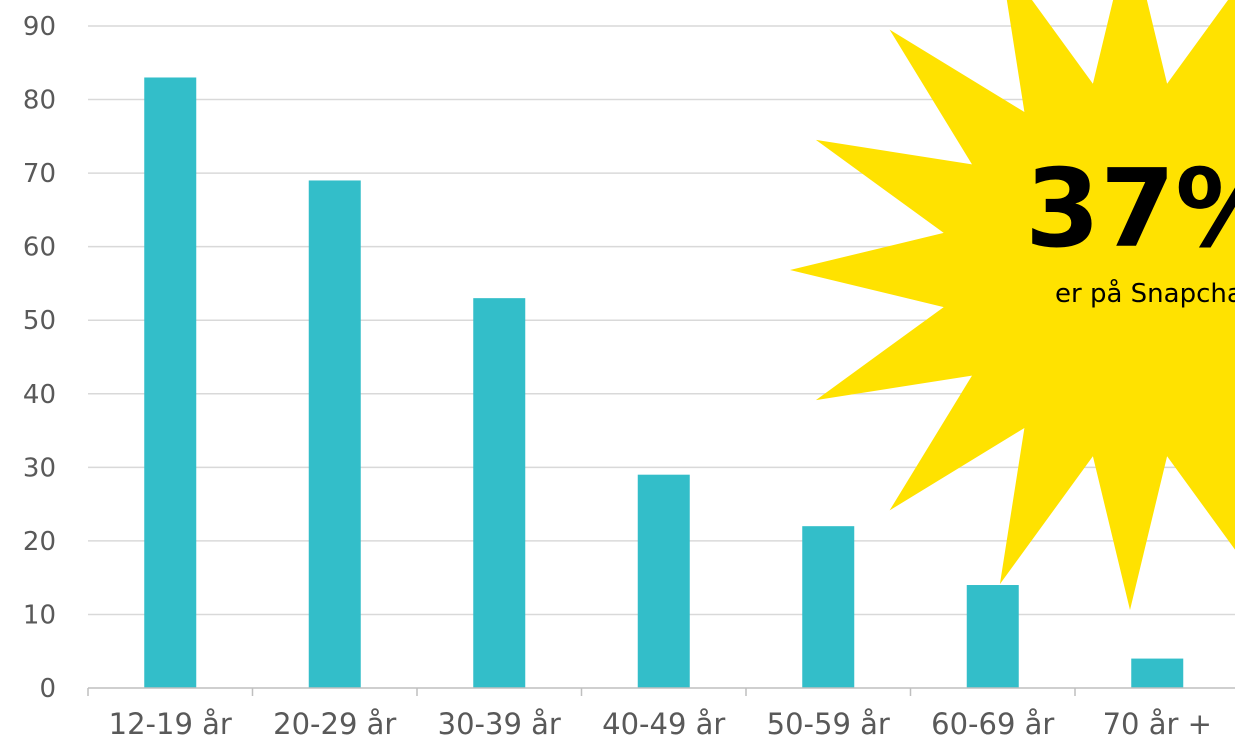 This screenshot has width=1235, height=745. What do you see at coordinates (39, 395) in the screenshot?
I see `y-tick-label: 40` at bounding box center [39, 395].